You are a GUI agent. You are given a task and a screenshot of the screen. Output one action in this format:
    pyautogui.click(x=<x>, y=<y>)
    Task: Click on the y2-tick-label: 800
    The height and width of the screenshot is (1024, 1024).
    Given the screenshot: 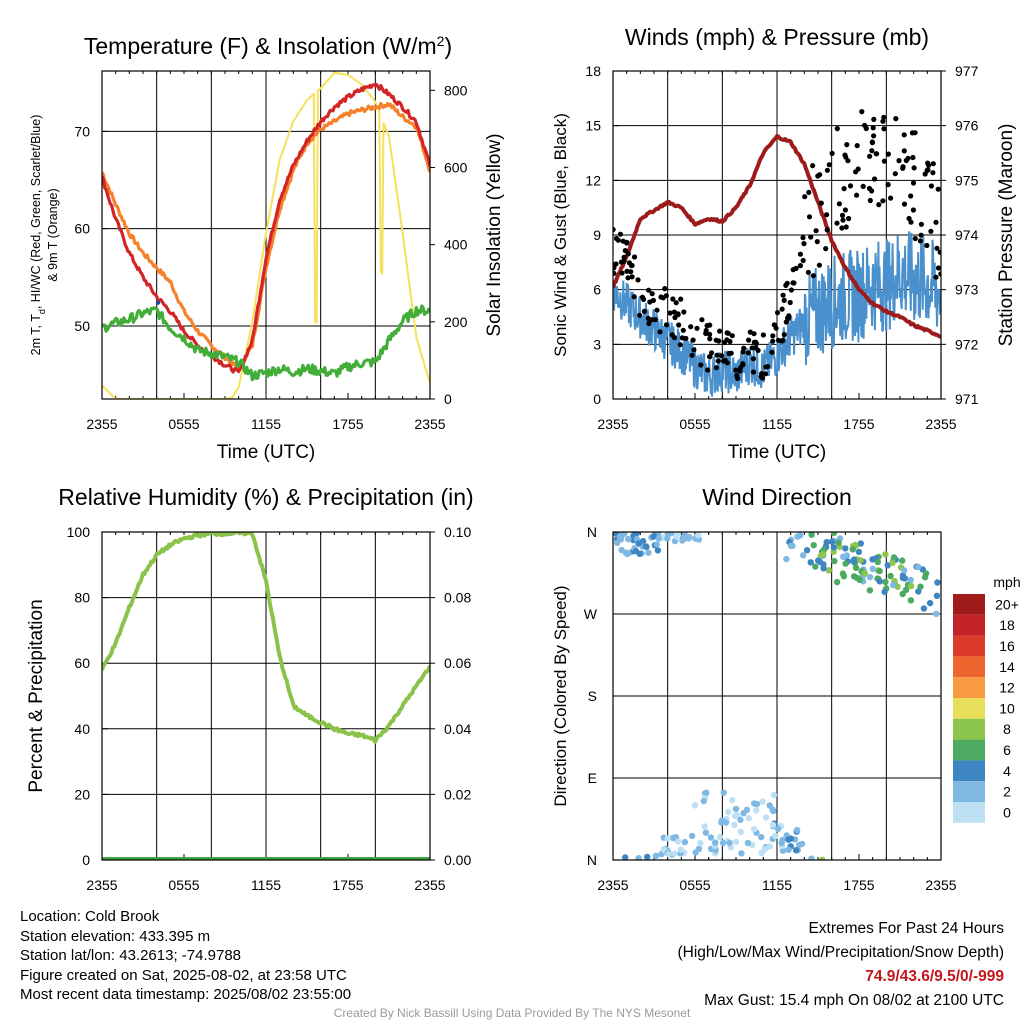 What is the action you would take?
    pyautogui.click(x=456, y=90)
    